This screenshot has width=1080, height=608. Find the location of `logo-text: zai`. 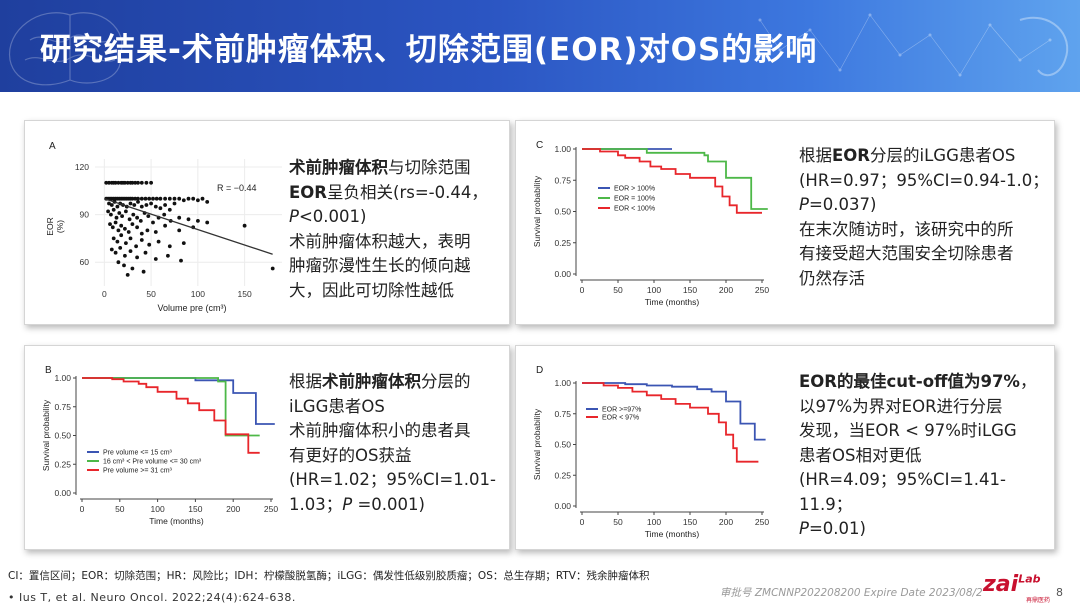

logo-text: zai is located at coordinates (1001, 584).